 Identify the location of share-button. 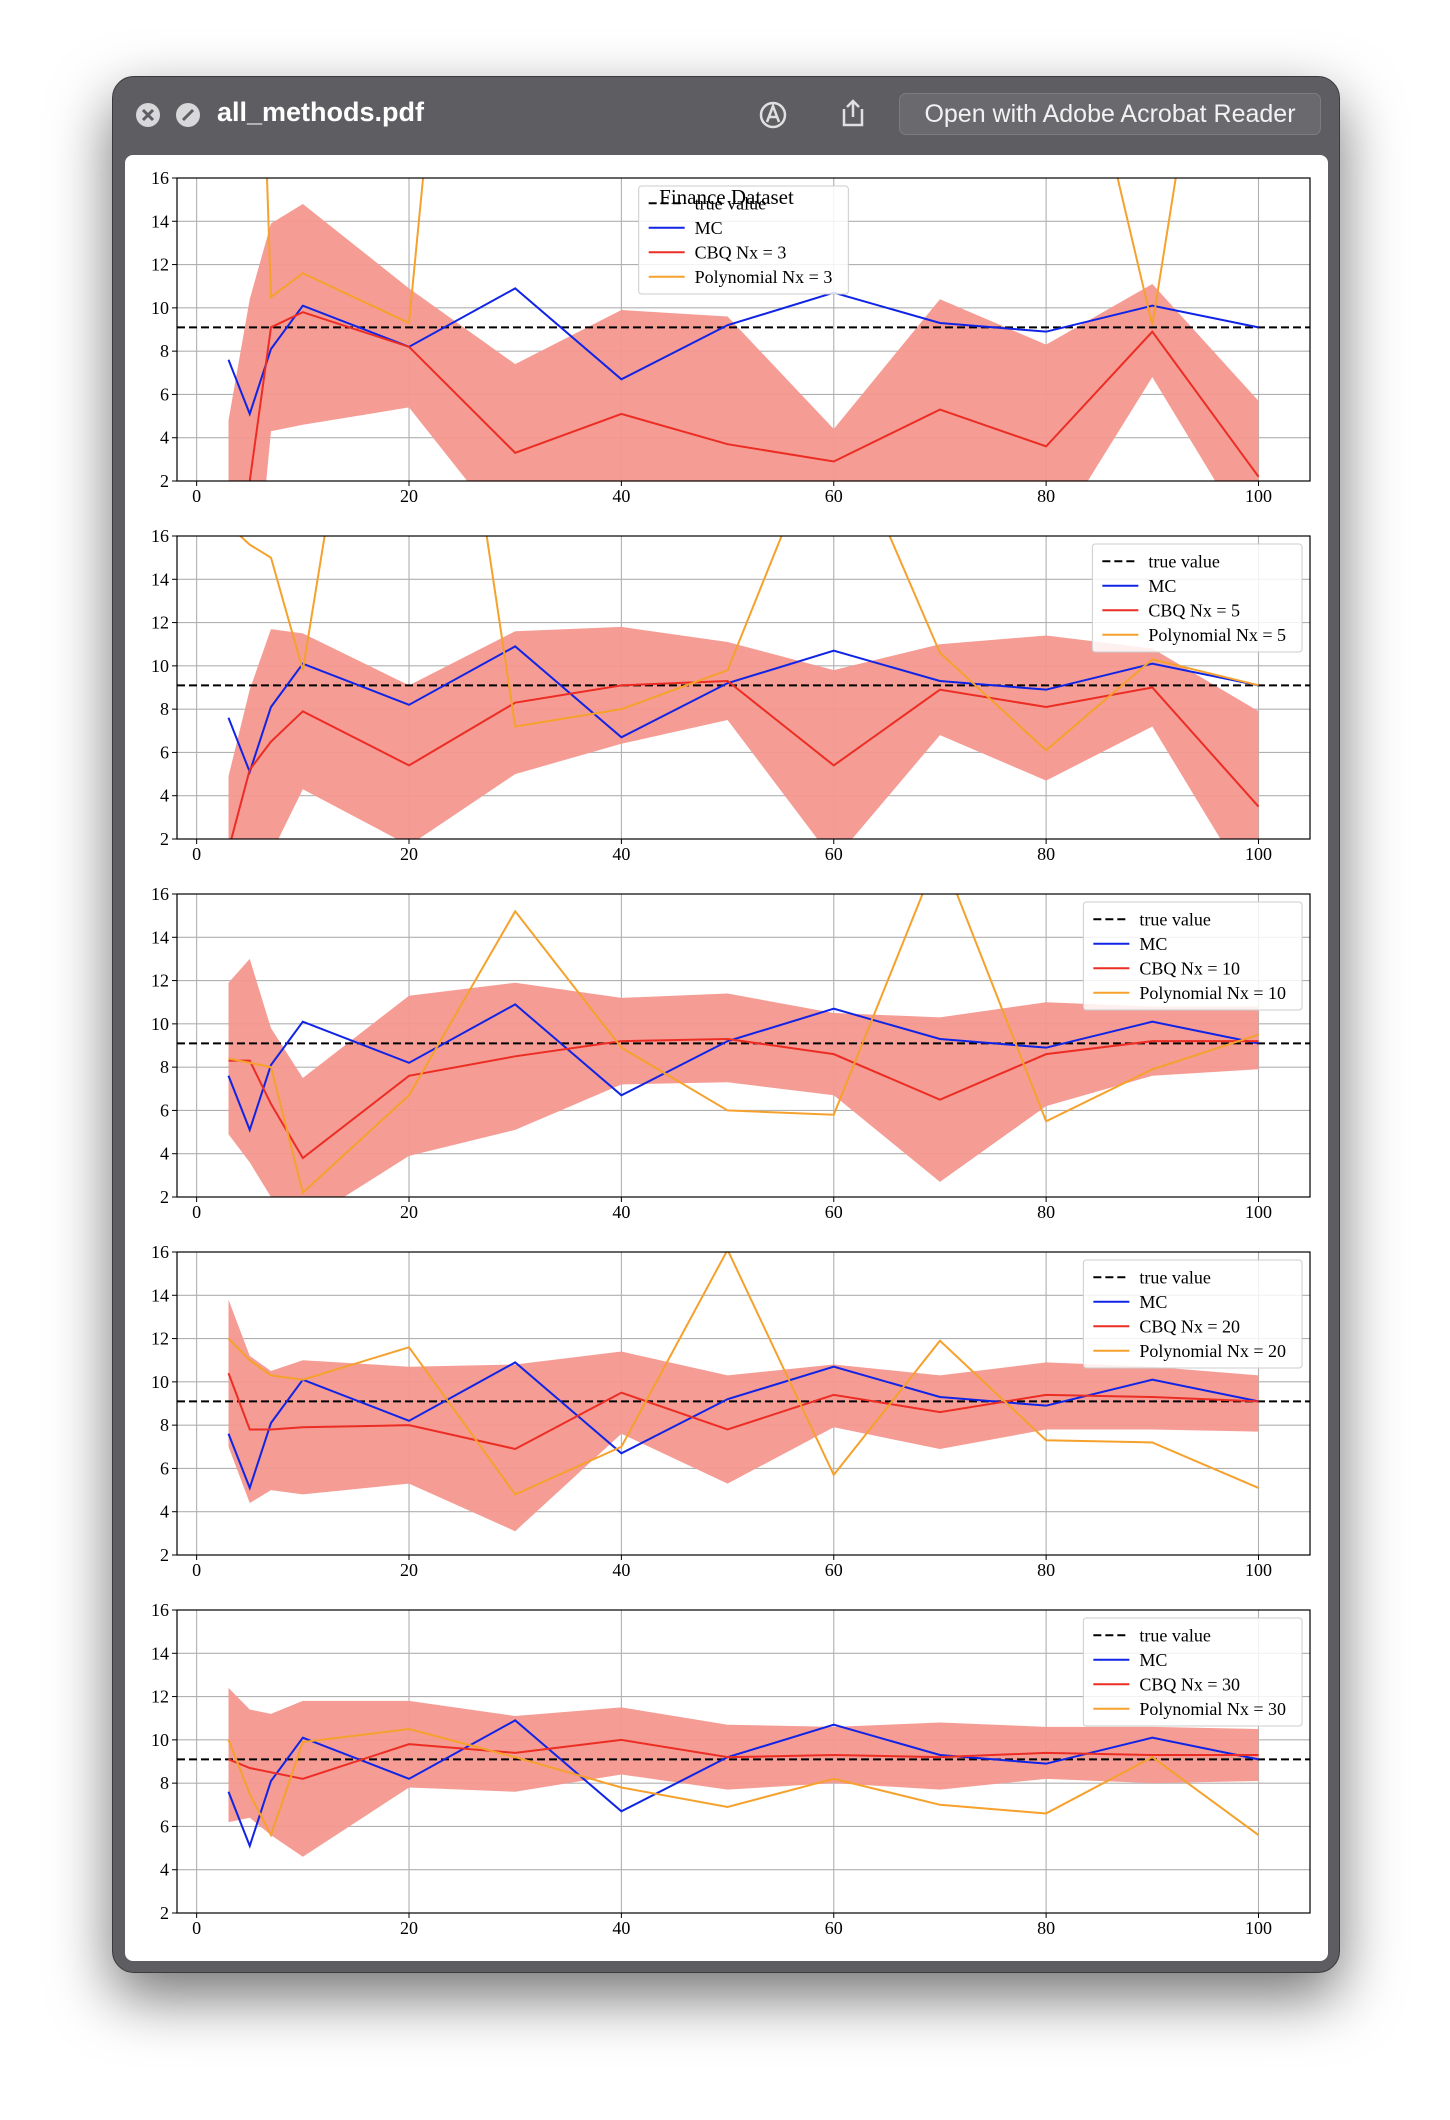
(853, 113).